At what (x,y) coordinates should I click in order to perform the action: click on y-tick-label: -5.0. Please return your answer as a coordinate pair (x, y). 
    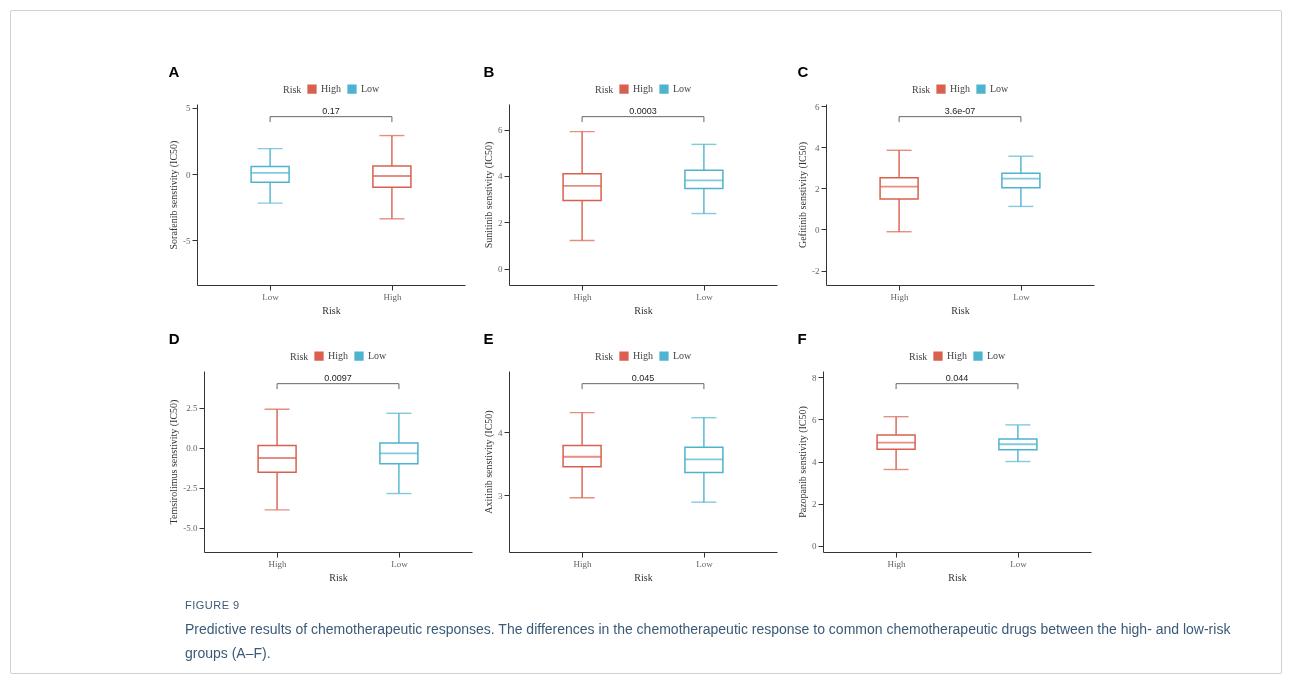
    Looking at the image, I should click on (190, 528).